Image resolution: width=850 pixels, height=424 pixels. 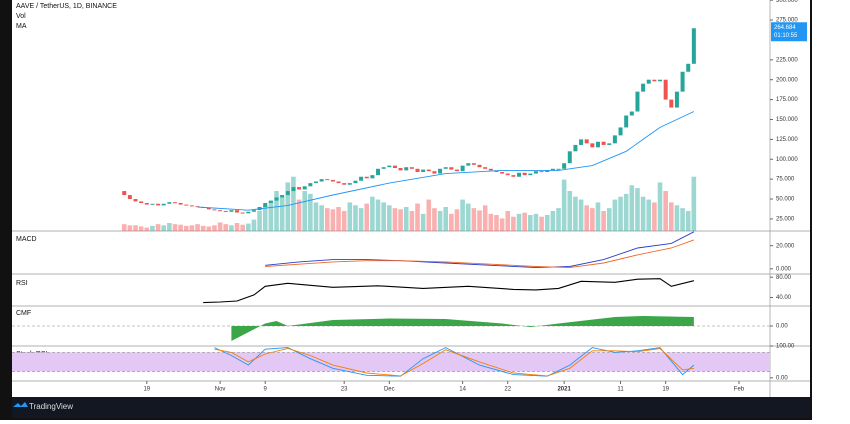 What do you see at coordinates (454, 362) in the screenshot?
I see `stoch-line` at bounding box center [454, 362].